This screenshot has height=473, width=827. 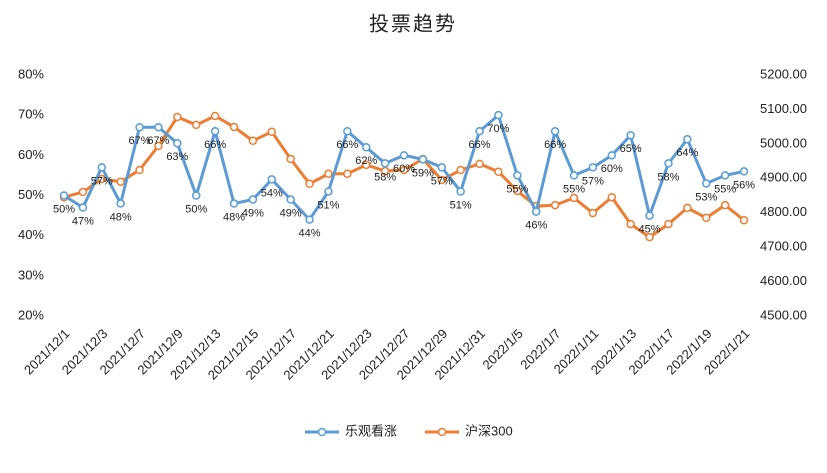 I want to click on data-label: 54%, so click(x=272, y=193).